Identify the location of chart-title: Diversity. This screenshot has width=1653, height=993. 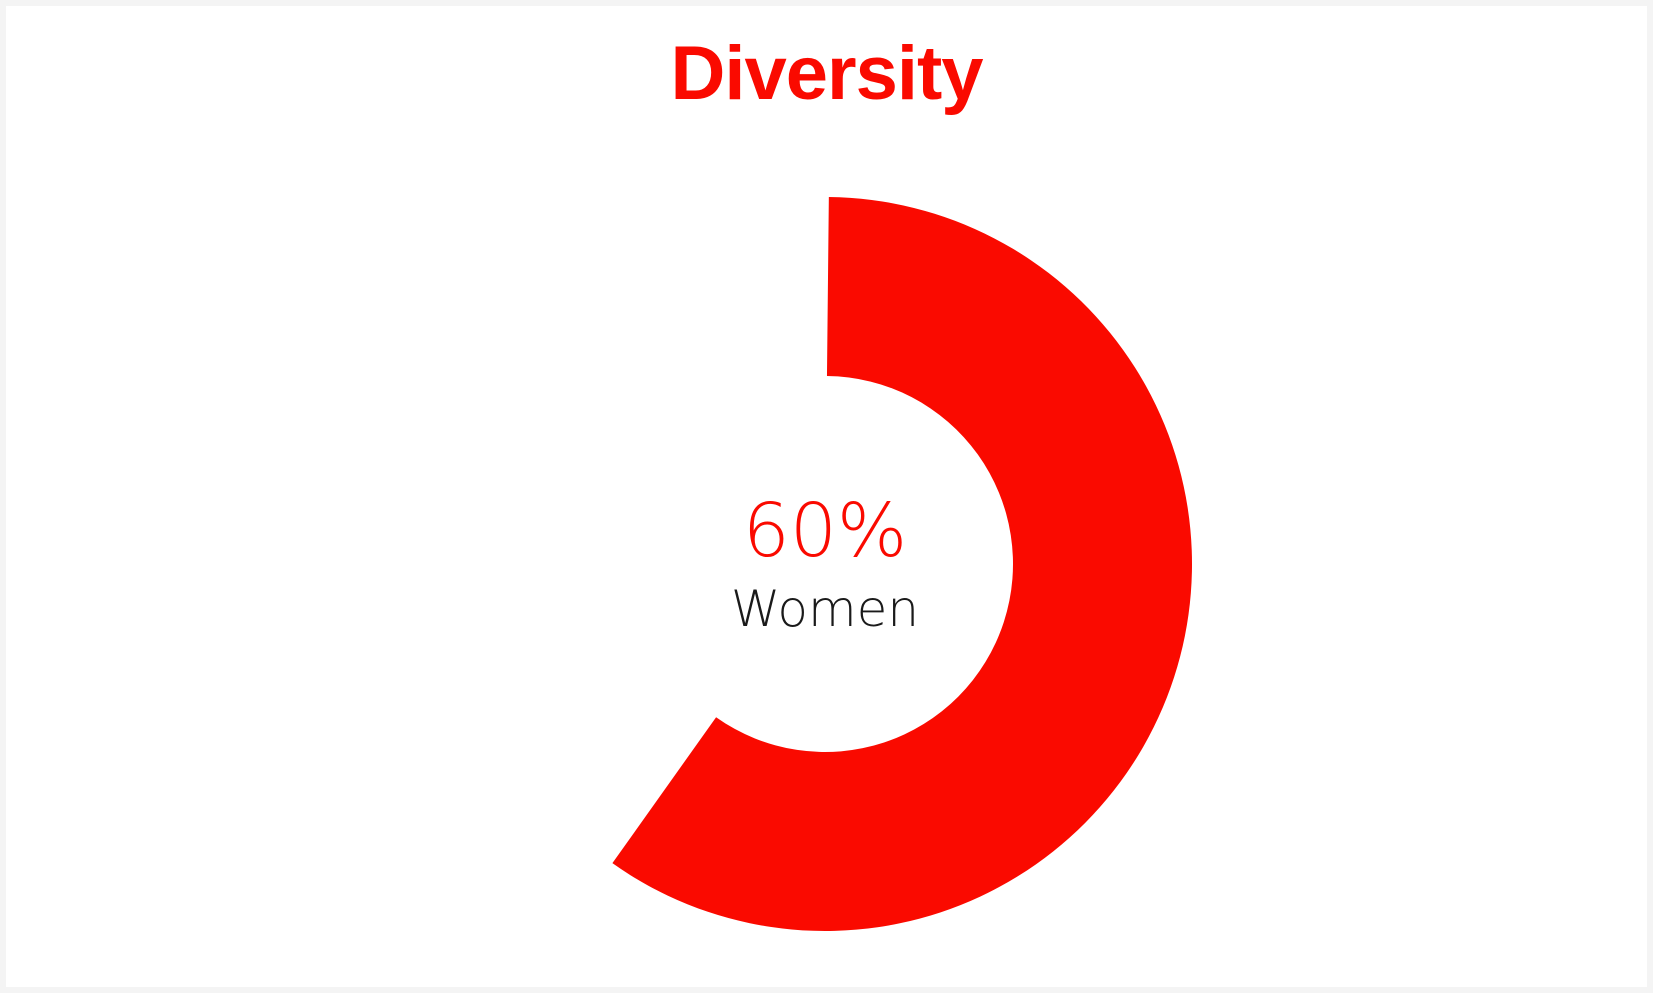
(826, 73).